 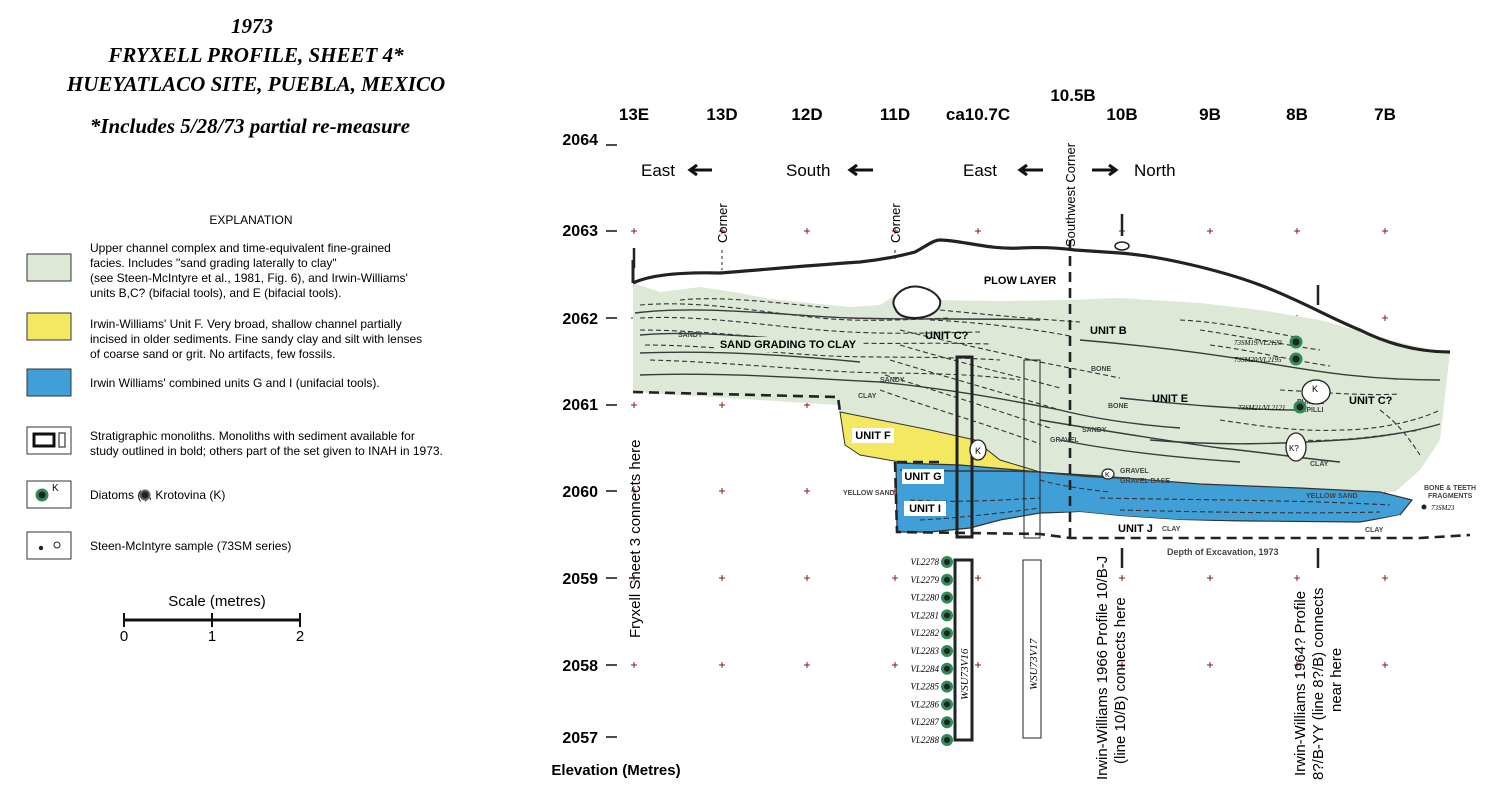 What do you see at coordinates (1261, 408) in the screenshot?
I see `sample-73sm21: 73SM21/VL2121` at bounding box center [1261, 408].